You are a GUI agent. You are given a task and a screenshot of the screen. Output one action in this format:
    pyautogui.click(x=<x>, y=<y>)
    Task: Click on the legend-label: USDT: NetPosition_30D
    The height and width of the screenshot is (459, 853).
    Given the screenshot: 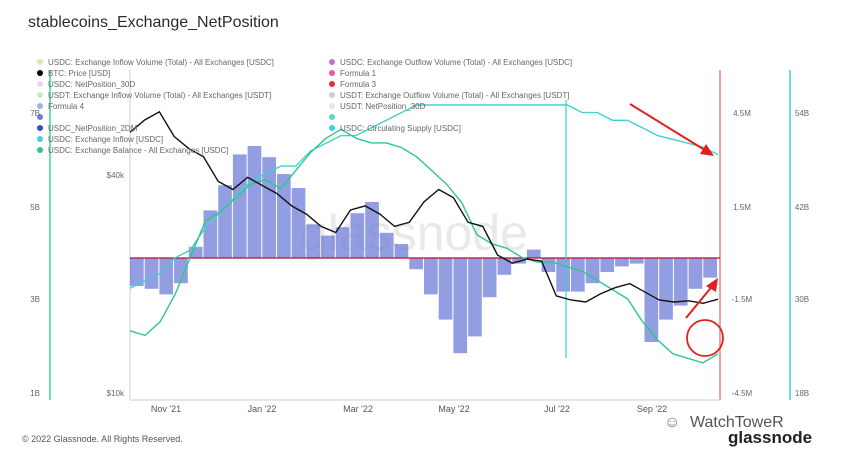 What is the action you would take?
    pyautogui.click(x=383, y=106)
    